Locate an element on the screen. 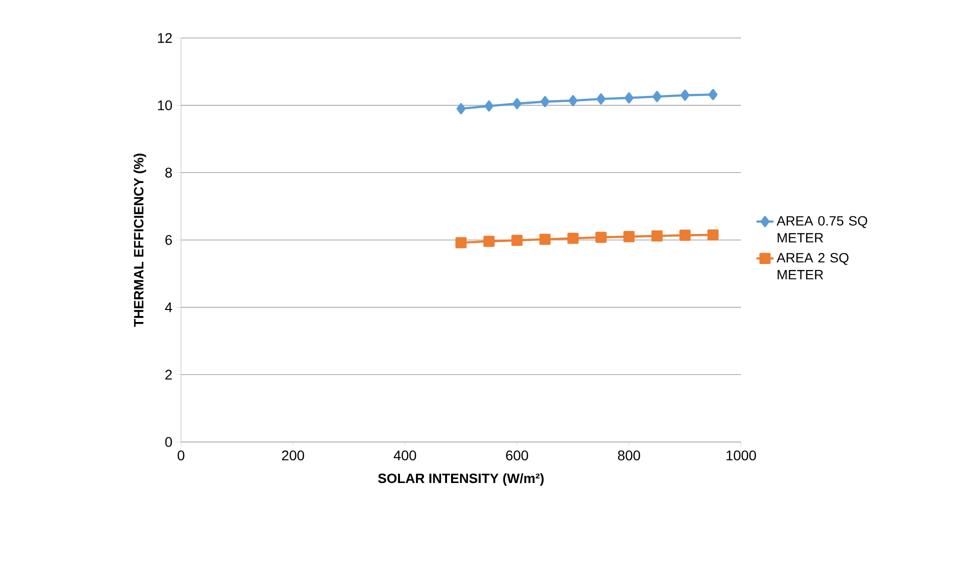  x-tick-label: 0 is located at coordinates (181, 455).